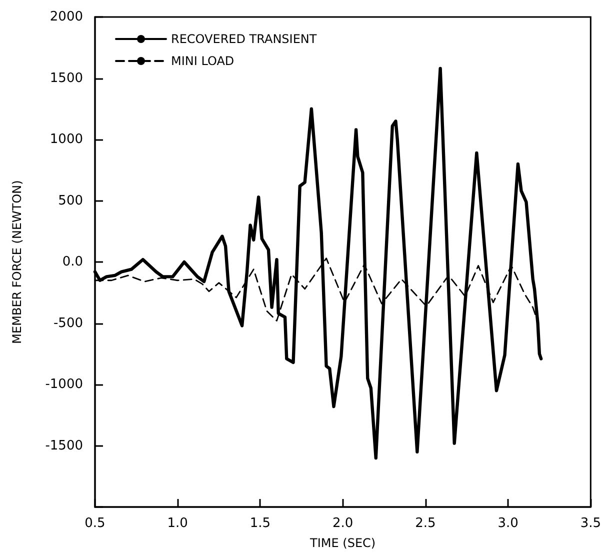 Image resolution: width=604 pixels, height=557 pixels. What do you see at coordinates (202, 61) in the screenshot?
I see `legend-label: MINI LOAD` at bounding box center [202, 61].